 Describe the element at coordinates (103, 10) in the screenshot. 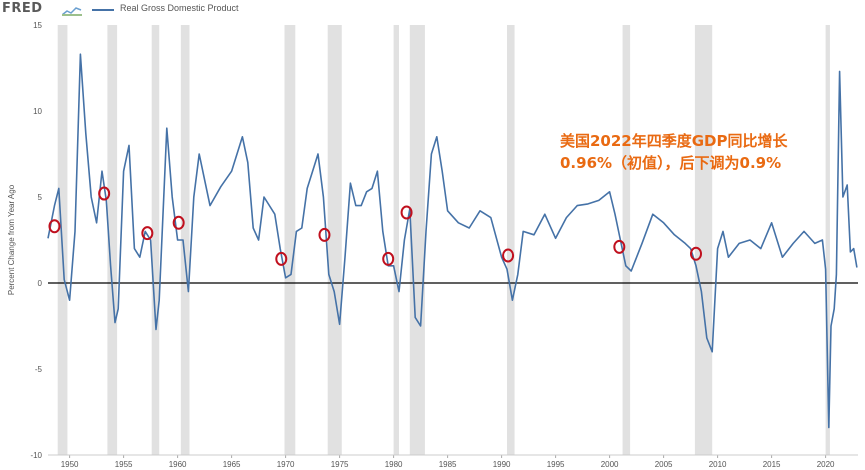

I see `legend-line-swatch` at that location.